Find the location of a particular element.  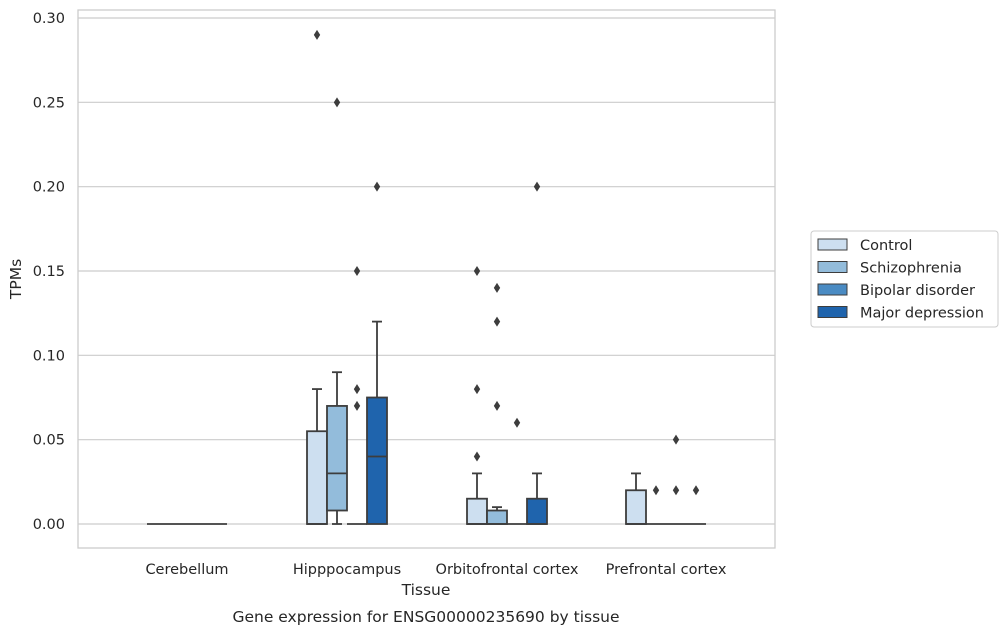

legend-label: Bipolar disorder is located at coordinates (917, 291).